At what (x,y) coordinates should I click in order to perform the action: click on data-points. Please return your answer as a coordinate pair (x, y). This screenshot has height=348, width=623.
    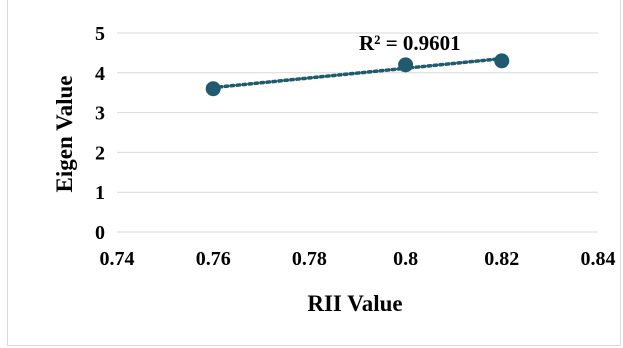
    Looking at the image, I should click on (357, 75).